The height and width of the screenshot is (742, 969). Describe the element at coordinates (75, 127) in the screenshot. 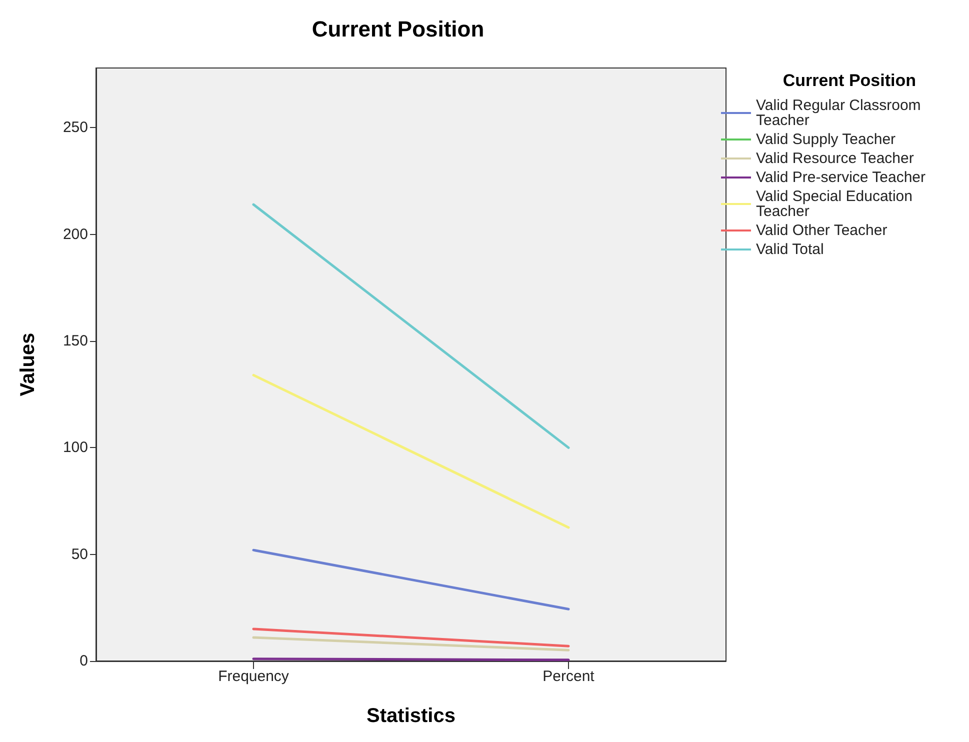

I see `y-tick-label: 250` at that location.